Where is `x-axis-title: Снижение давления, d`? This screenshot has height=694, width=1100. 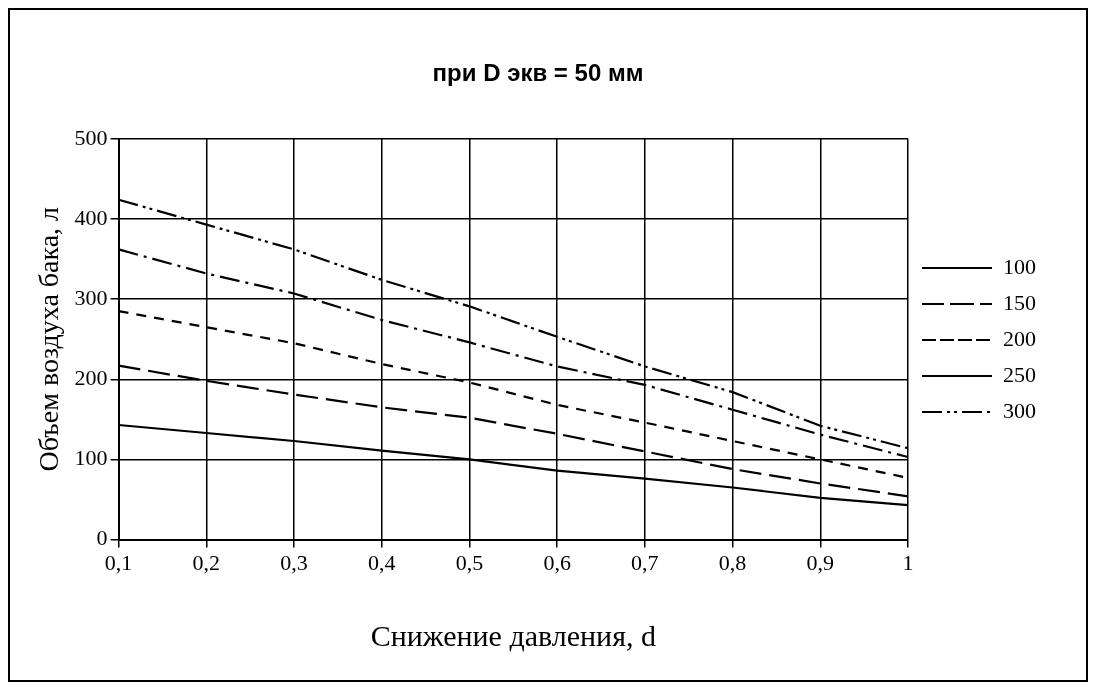 x-axis-title: Снижение давления, d is located at coordinates (513, 635).